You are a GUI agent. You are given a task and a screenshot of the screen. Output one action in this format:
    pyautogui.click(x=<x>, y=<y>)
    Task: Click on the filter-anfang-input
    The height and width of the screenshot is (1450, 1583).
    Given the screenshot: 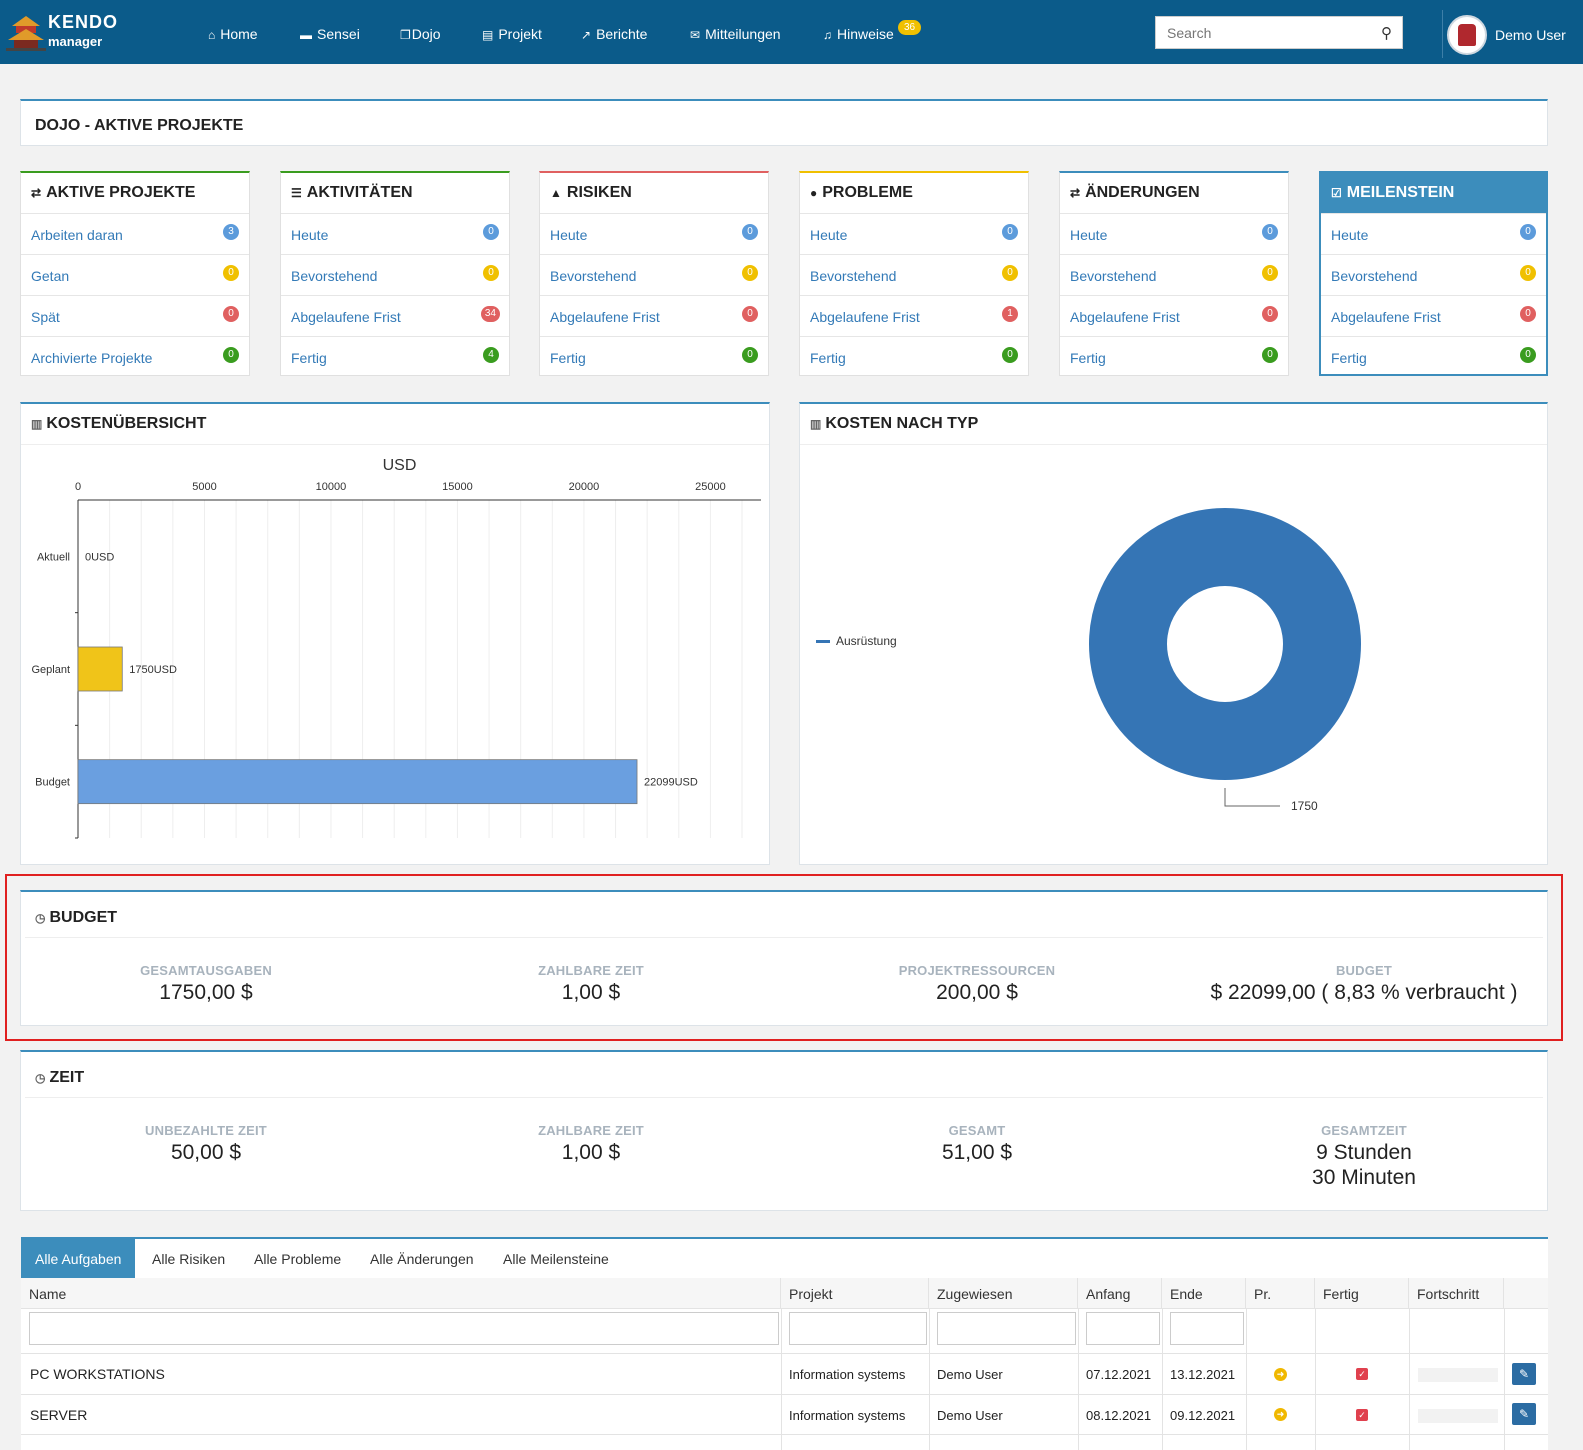 What is the action you would take?
    pyautogui.click(x=1123, y=1328)
    